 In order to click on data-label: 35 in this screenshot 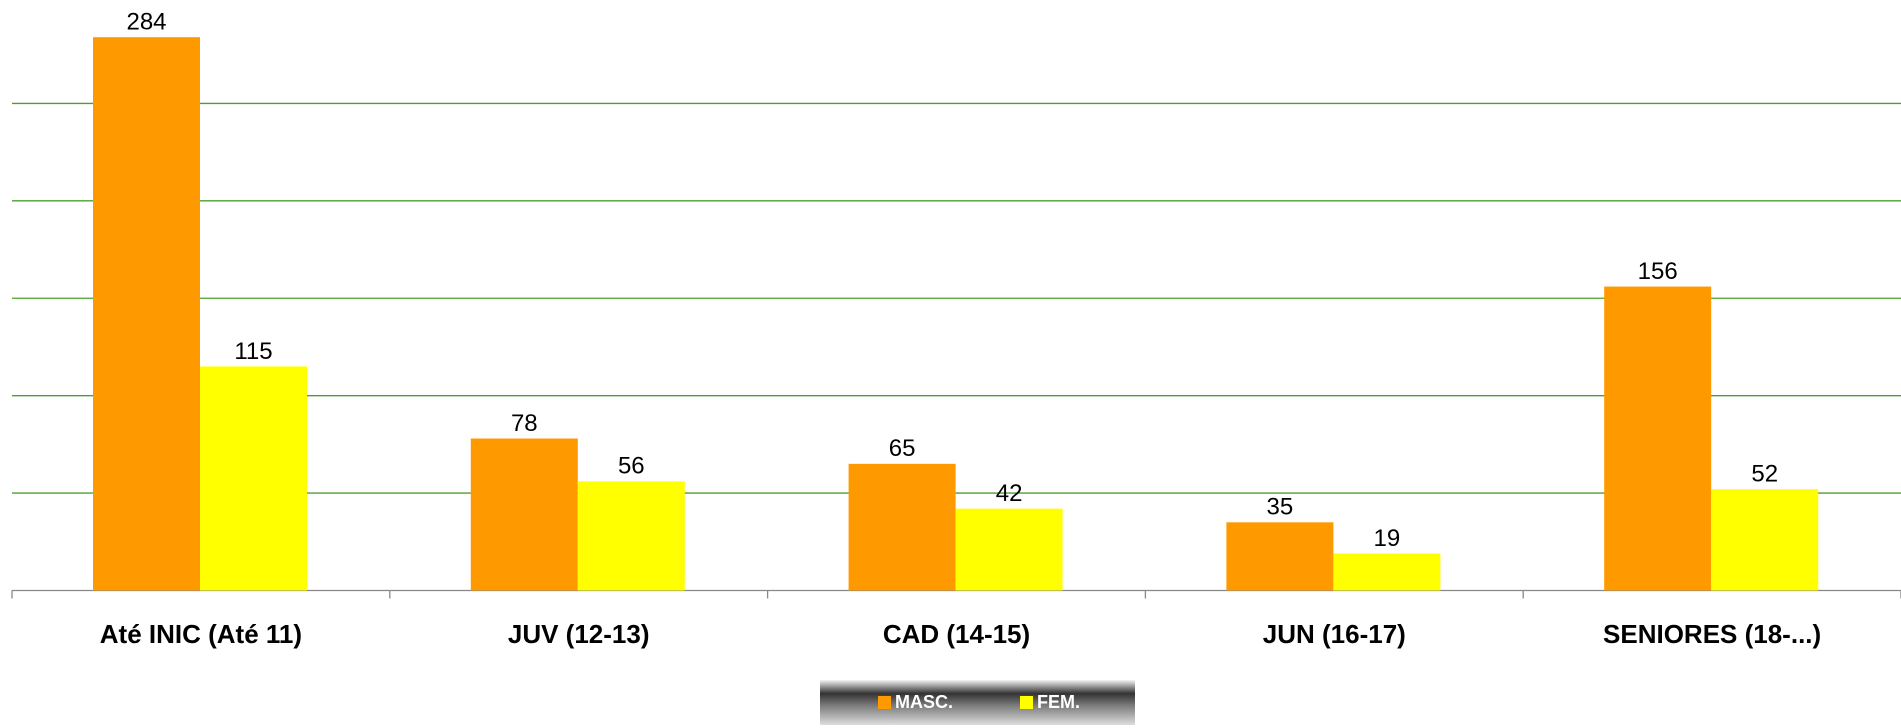, I will do `click(1280, 507)`.